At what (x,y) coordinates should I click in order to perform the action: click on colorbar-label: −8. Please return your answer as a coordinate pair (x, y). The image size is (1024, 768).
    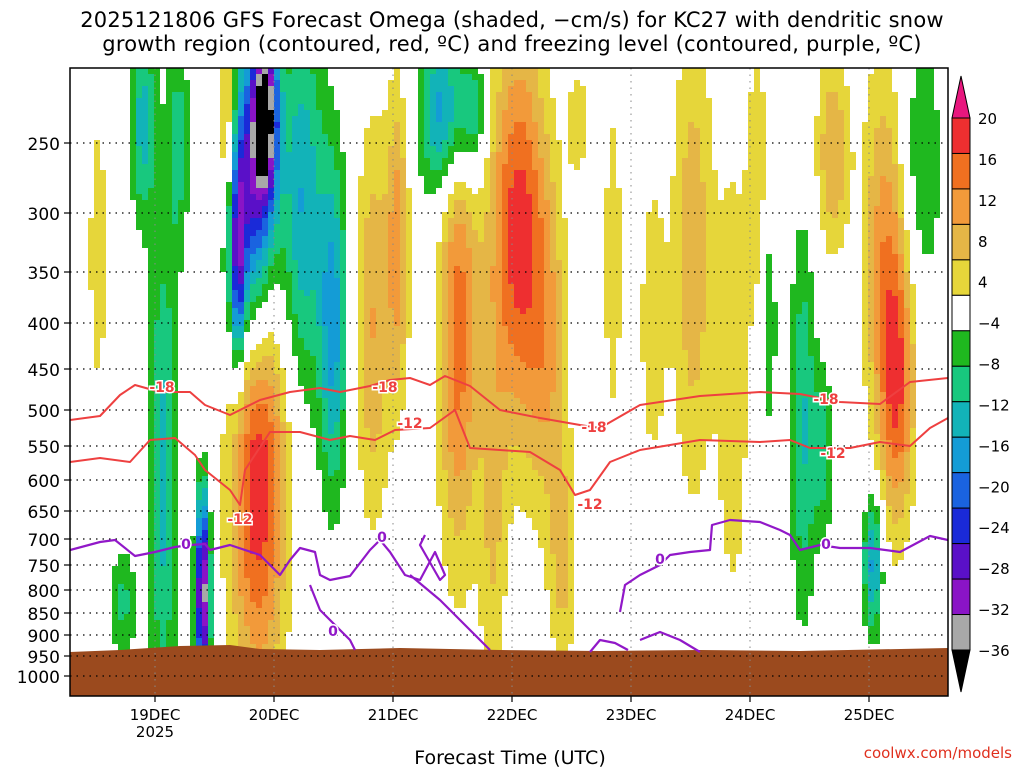
    Looking at the image, I should click on (989, 365).